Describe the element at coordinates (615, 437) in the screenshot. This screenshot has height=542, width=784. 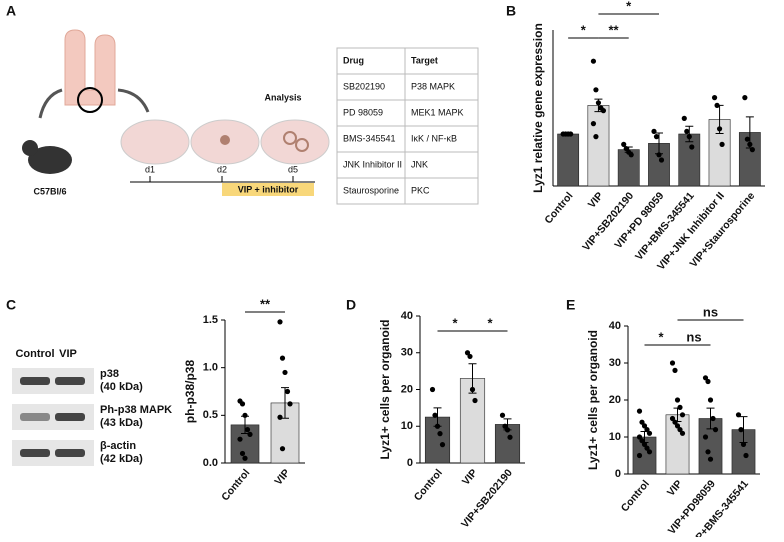
I see `y-tick-label: 10` at that location.